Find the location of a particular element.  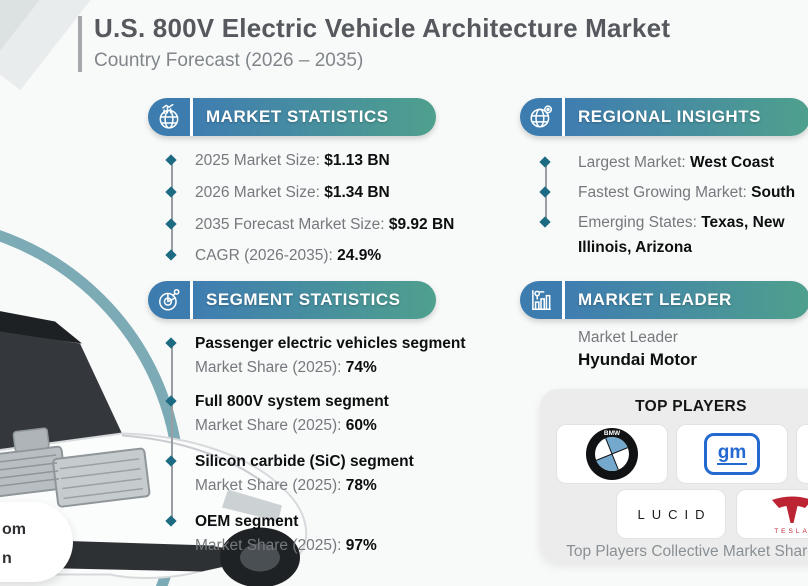

stat-row: 2035 Forecast Market Size: $9.92 BN is located at coordinates (324, 225).